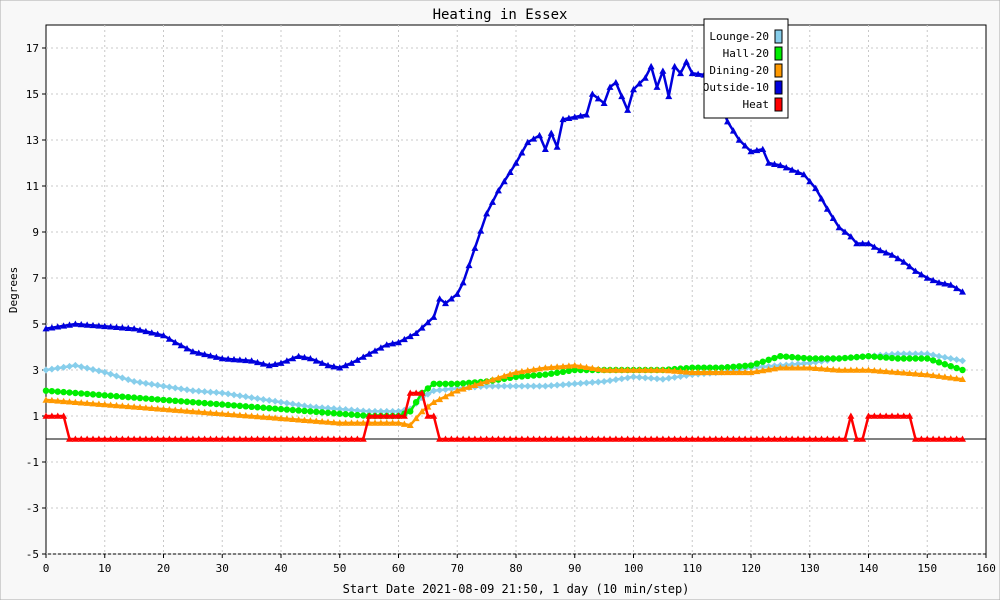 The width and height of the screenshot is (1000, 600). I want to click on legend-label: Heat, so click(756, 104).